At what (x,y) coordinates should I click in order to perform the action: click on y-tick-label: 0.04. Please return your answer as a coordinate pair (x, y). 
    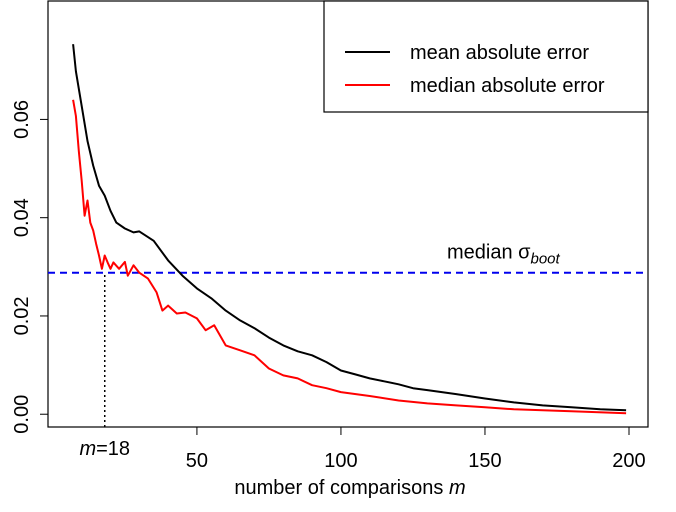
    Looking at the image, I should click on (22, 217).